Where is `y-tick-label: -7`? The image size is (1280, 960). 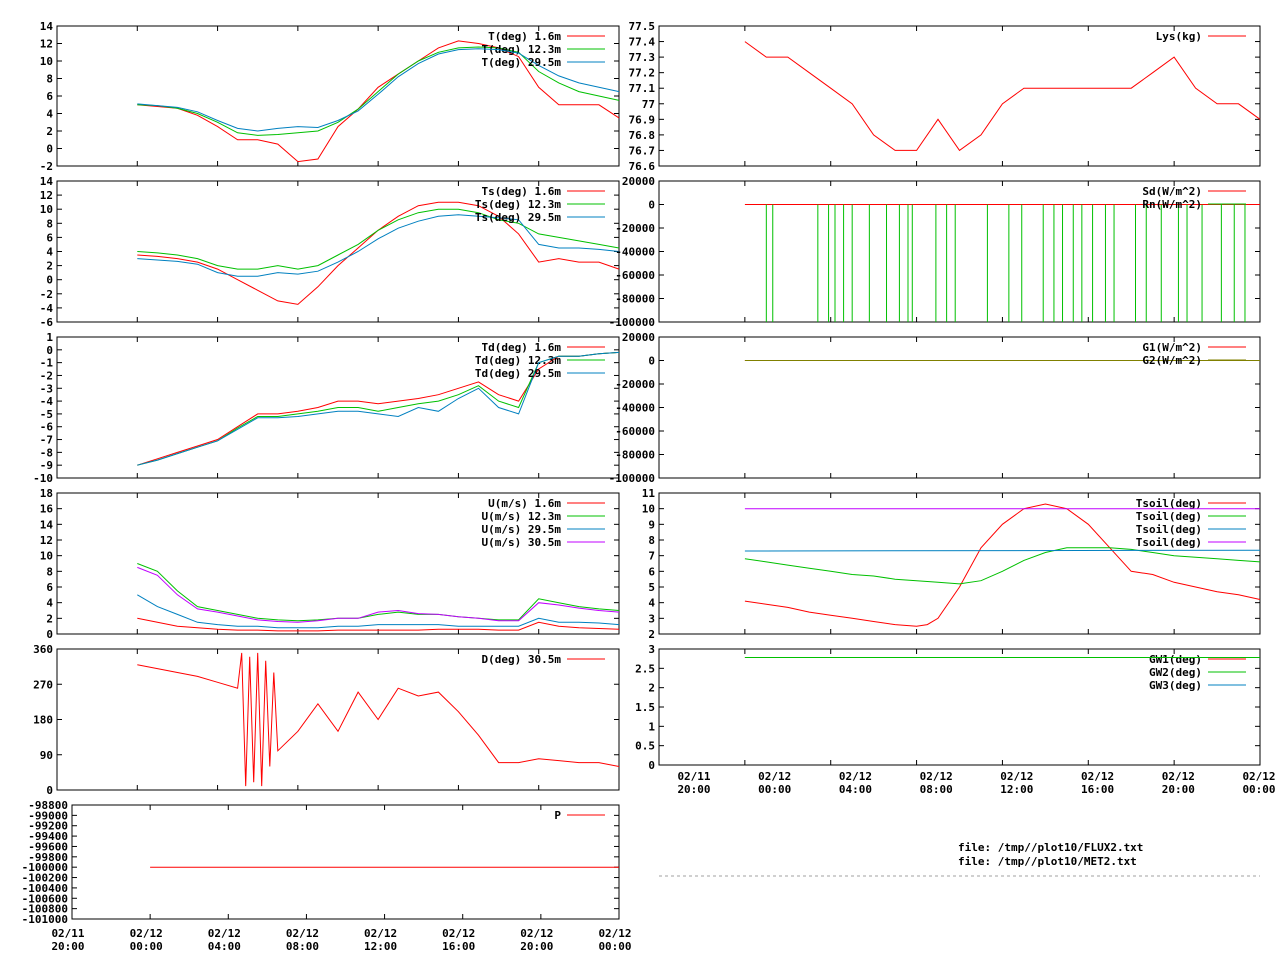
y-tick-label: -7 is located at coordinates (46, 440).